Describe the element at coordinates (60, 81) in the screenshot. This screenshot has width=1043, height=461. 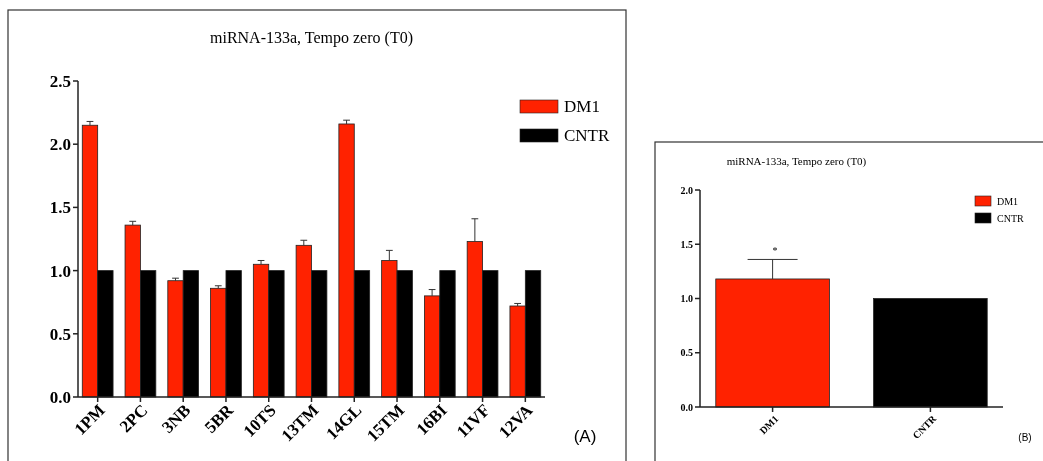
I see `y-tick-label: 2.5` at that location.